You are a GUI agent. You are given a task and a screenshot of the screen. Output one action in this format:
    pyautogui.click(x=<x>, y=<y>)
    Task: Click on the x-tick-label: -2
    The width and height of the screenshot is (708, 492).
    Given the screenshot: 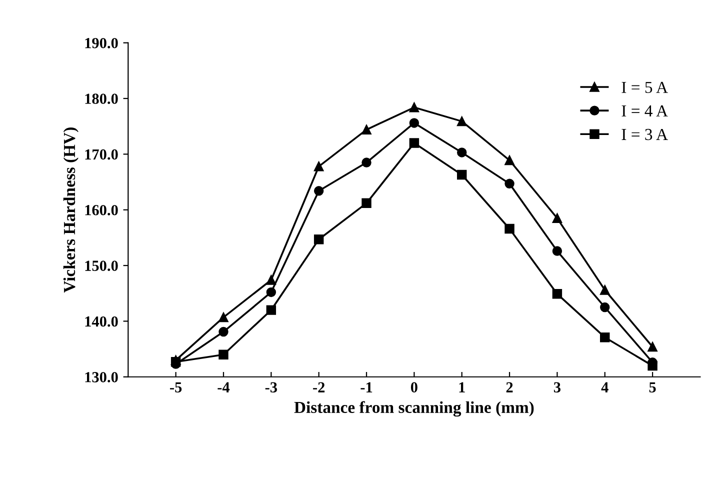 What is the action you would take?
    pyautogui.click(x=319, y=387)
    